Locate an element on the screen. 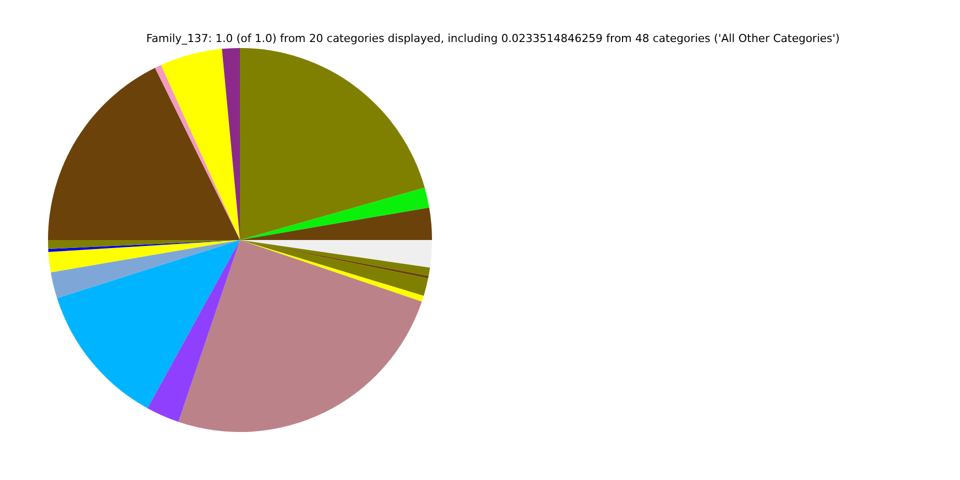 This screenshot has height=480, width=960. text: Family_137: 1.0 (of 1.0) from 20 categories displayed, including 0.0233514846259 from 48 categories ('All Other Categories') is located at coordinates (493, 38).